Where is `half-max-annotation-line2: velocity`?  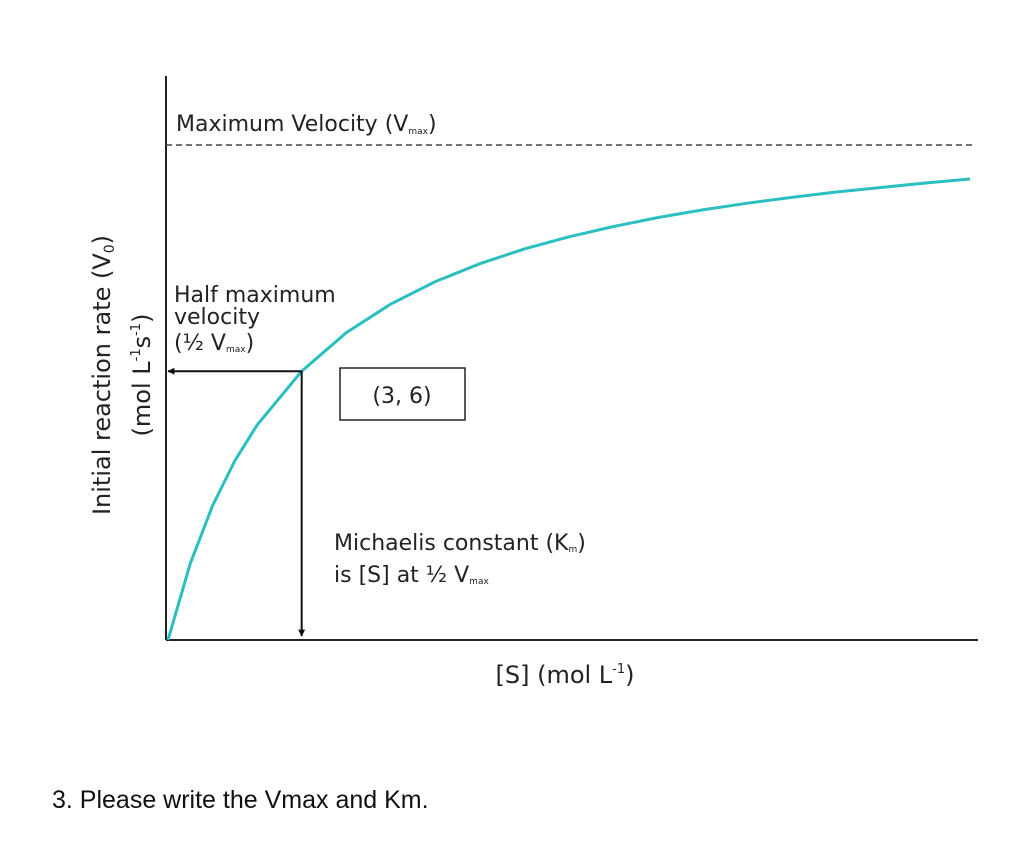 half-max-annotation-line2: velocity is located at coordinates (217, 317).